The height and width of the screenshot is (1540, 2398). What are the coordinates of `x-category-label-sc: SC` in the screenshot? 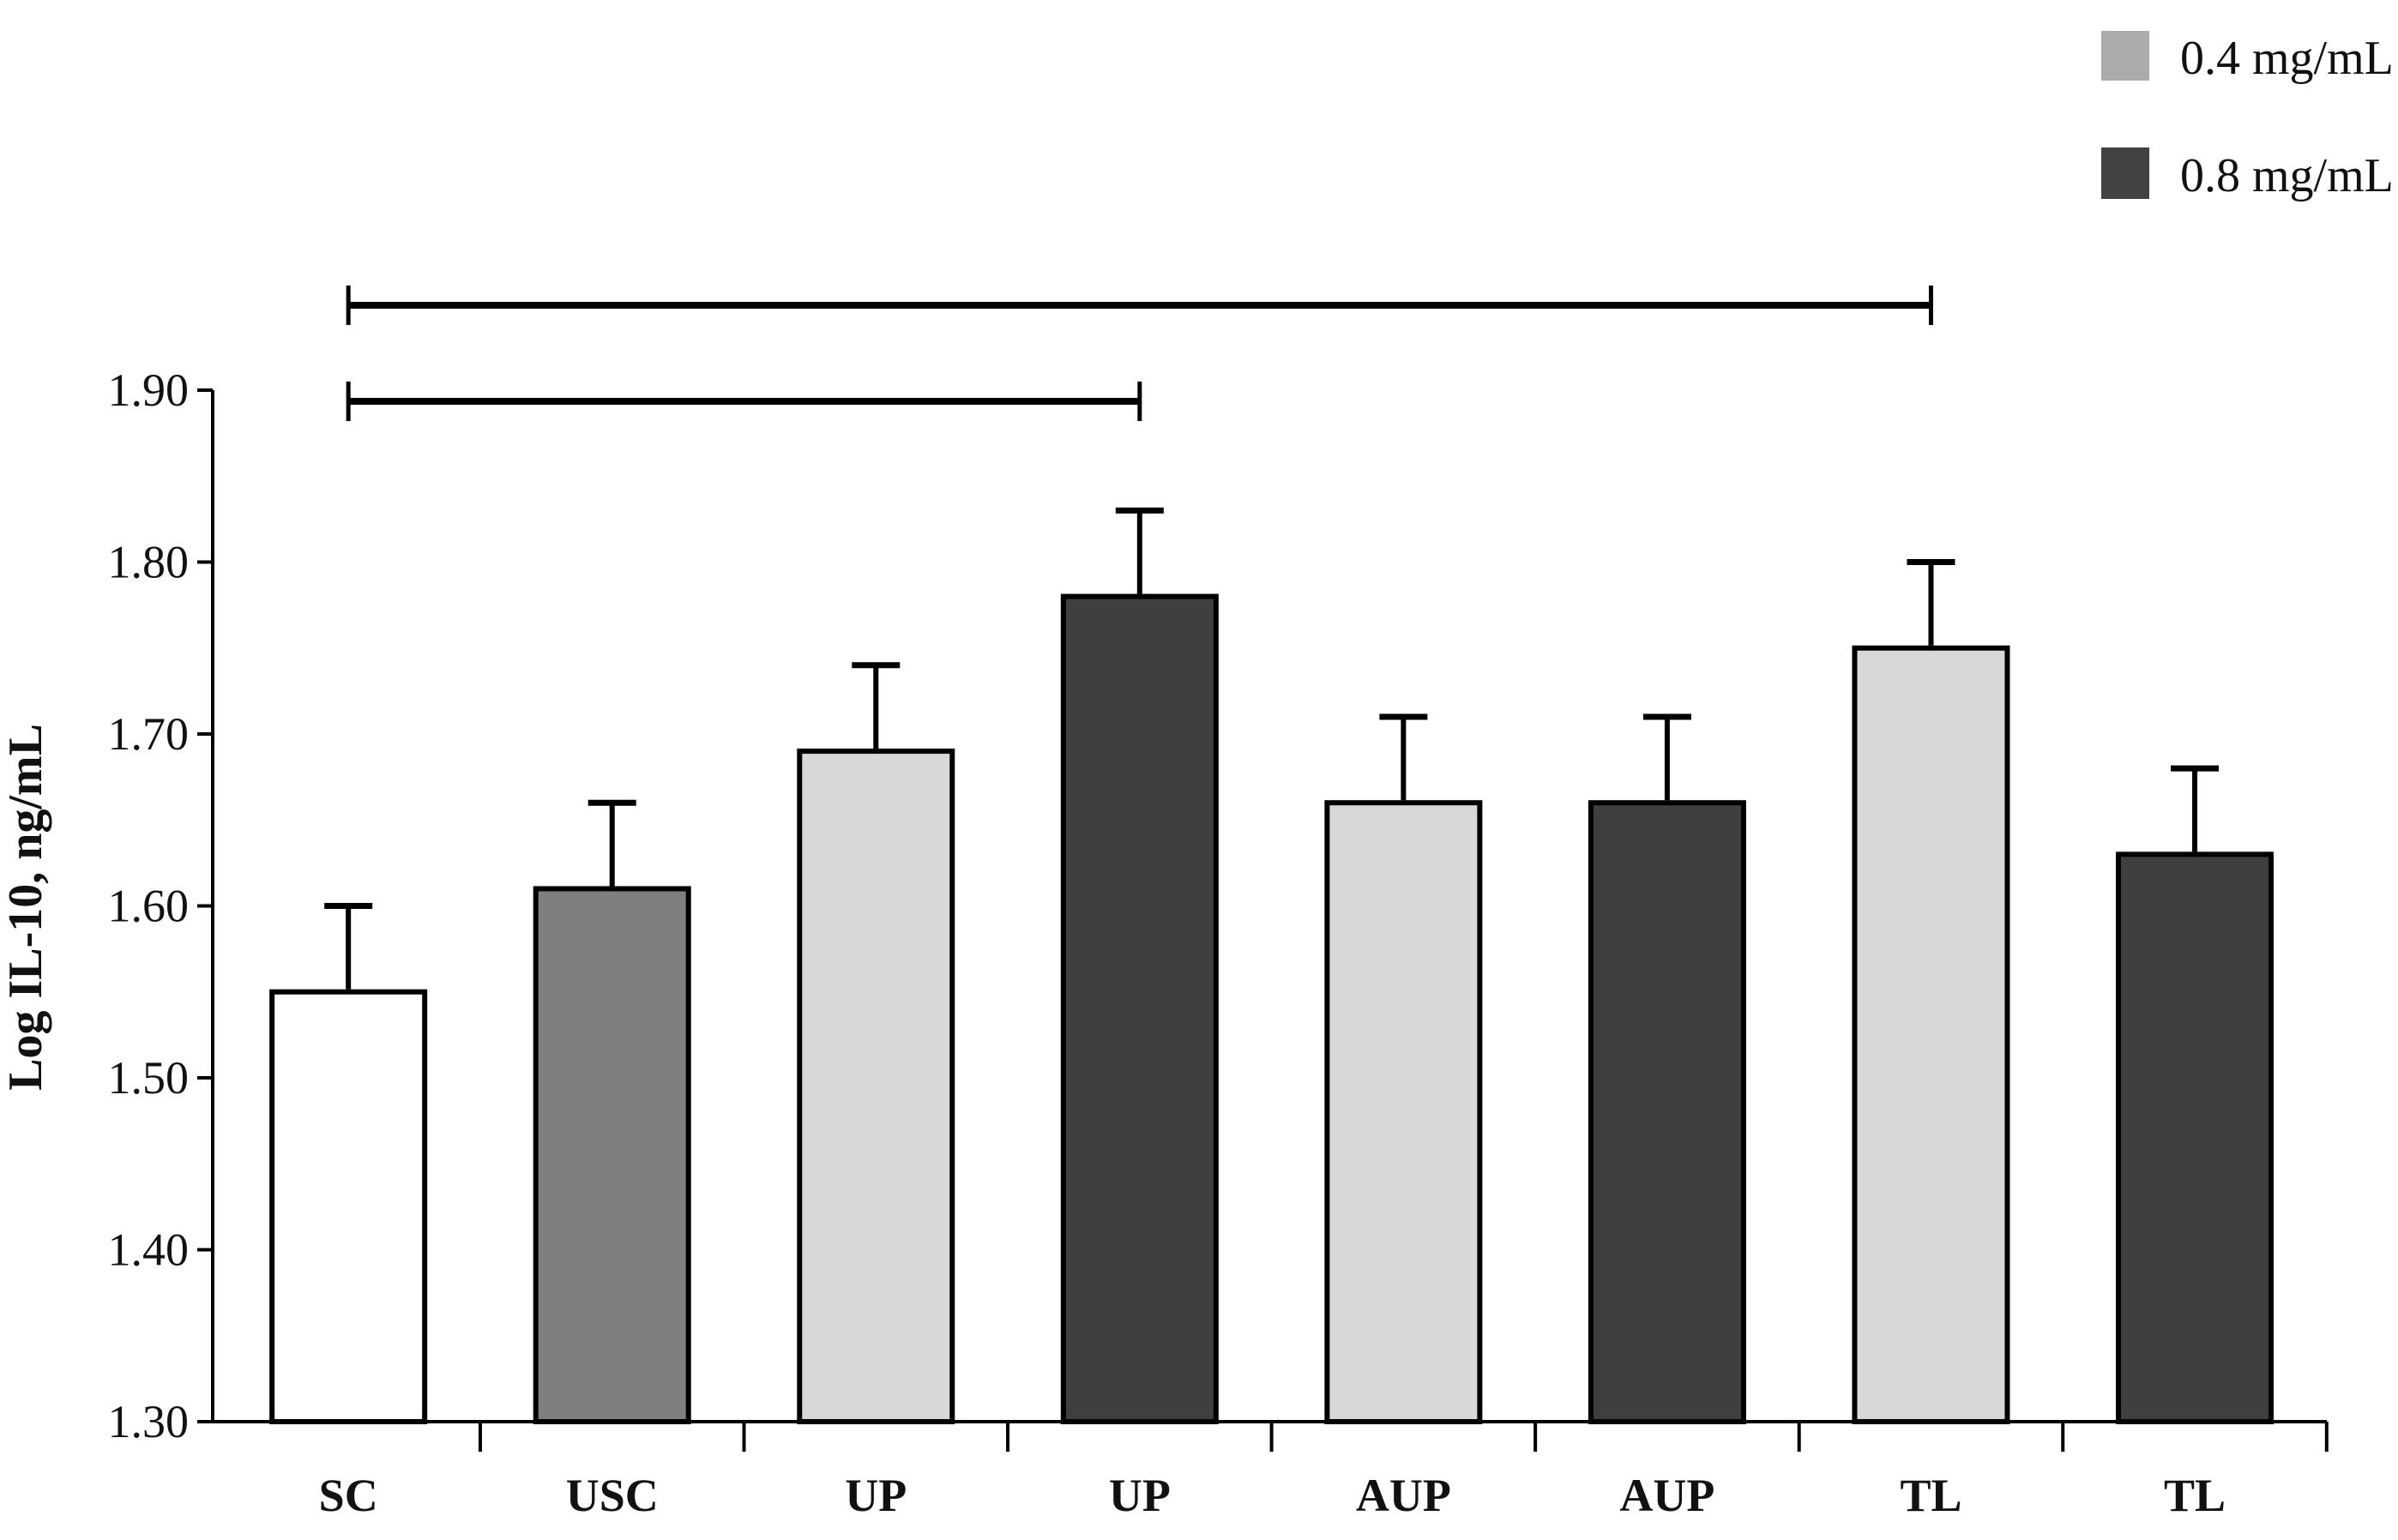 It's located at (349, 1495).